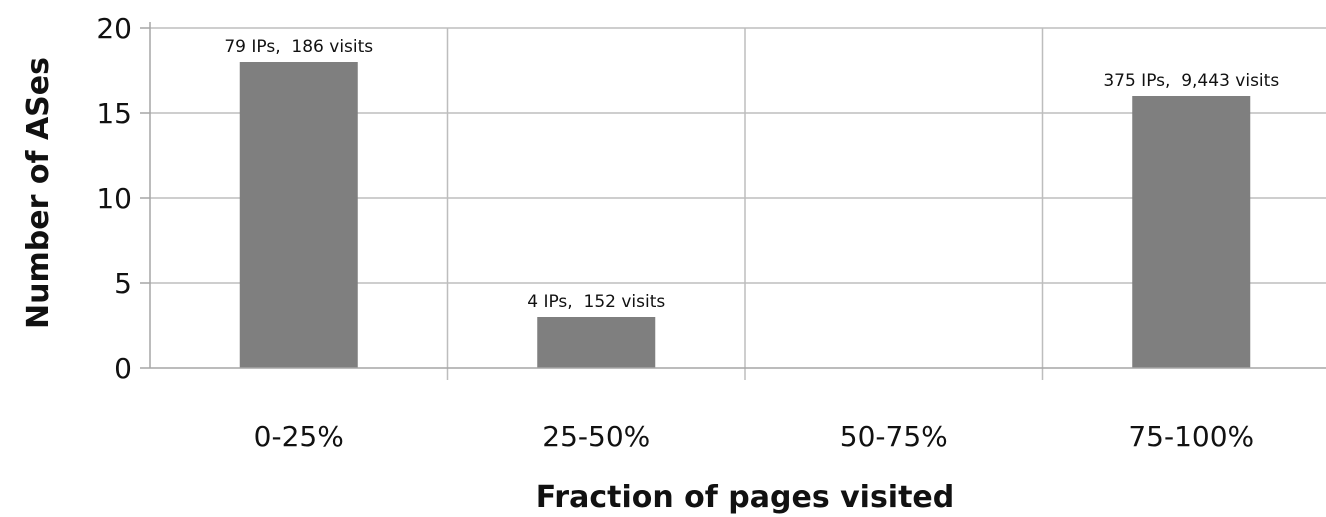  I want to click on x-axis-title: Fraction of pages visited, so click(745, 497).